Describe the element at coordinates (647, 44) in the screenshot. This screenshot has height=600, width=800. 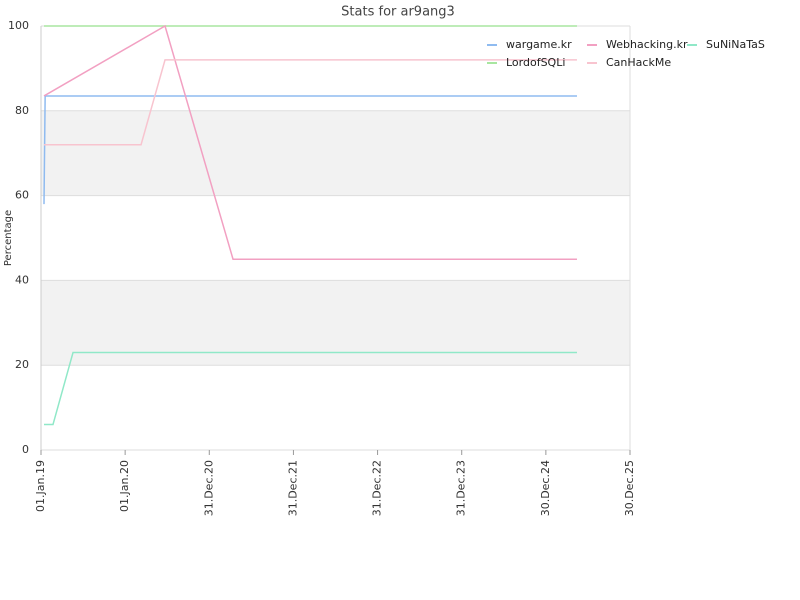
I see `legend-label: Webhacking.kr` at that location.